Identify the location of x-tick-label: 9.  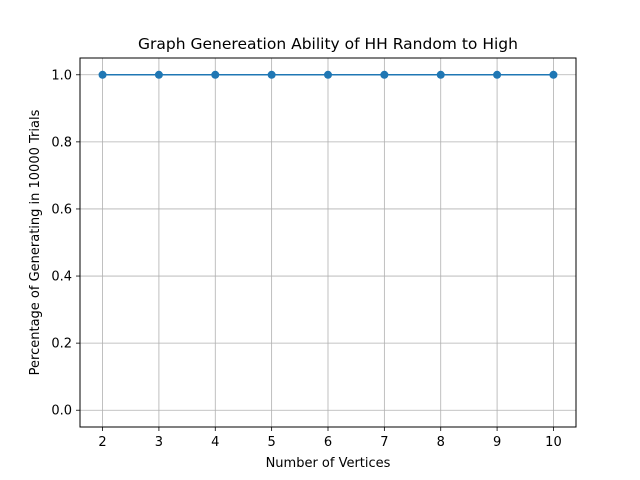
(497, 442).